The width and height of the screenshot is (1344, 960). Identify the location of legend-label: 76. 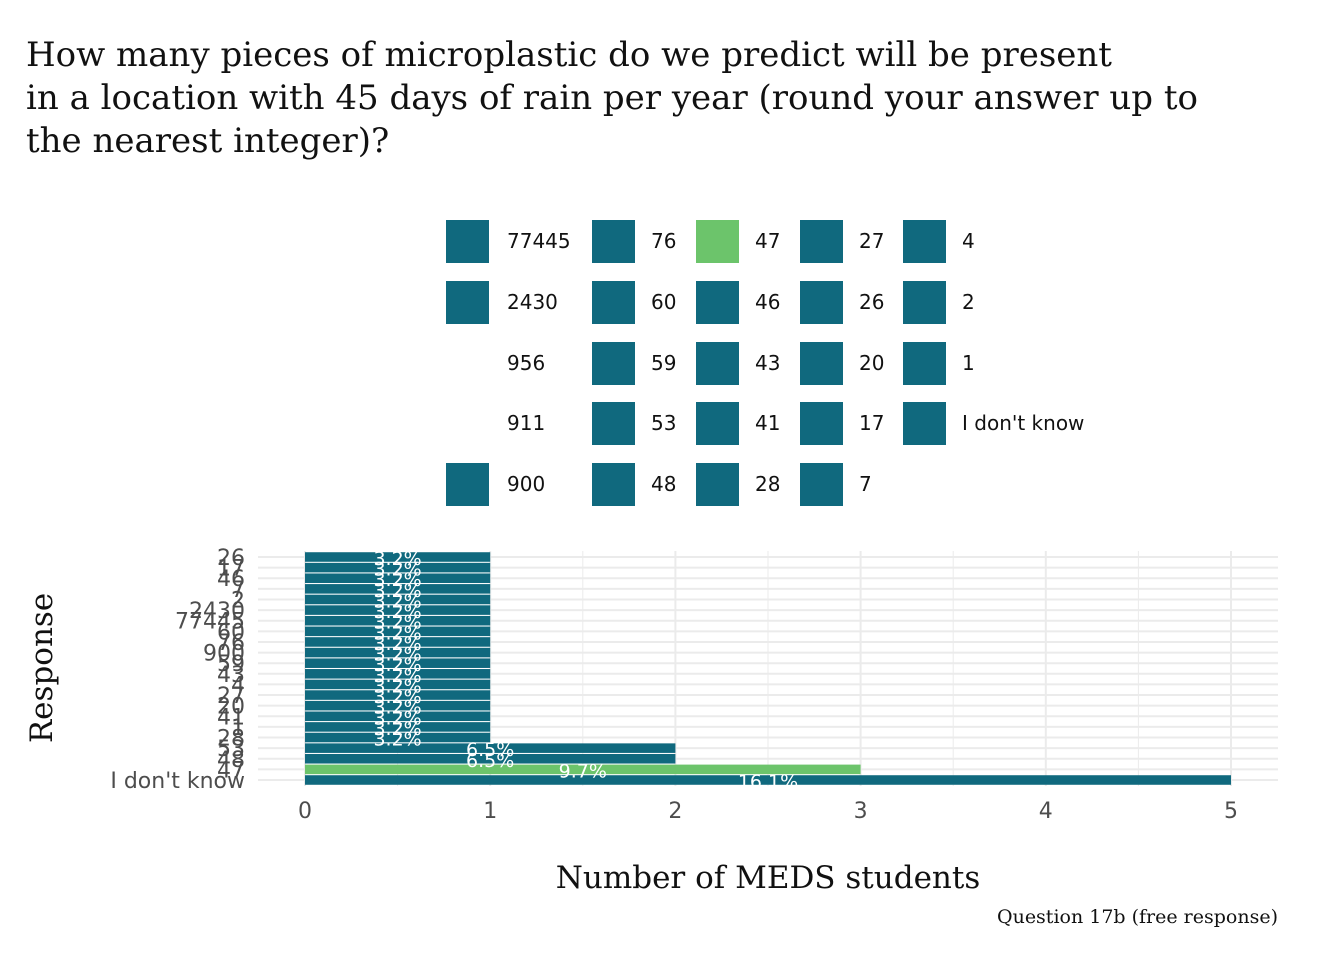
(664, 241).